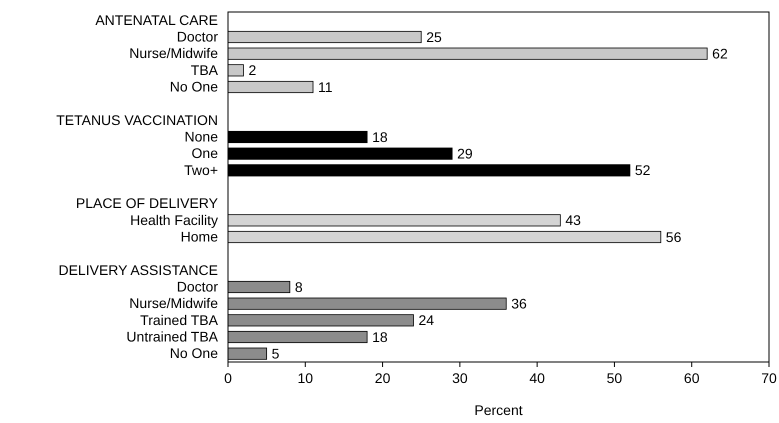  I want to click on data-label: 25, so click(434, 36).